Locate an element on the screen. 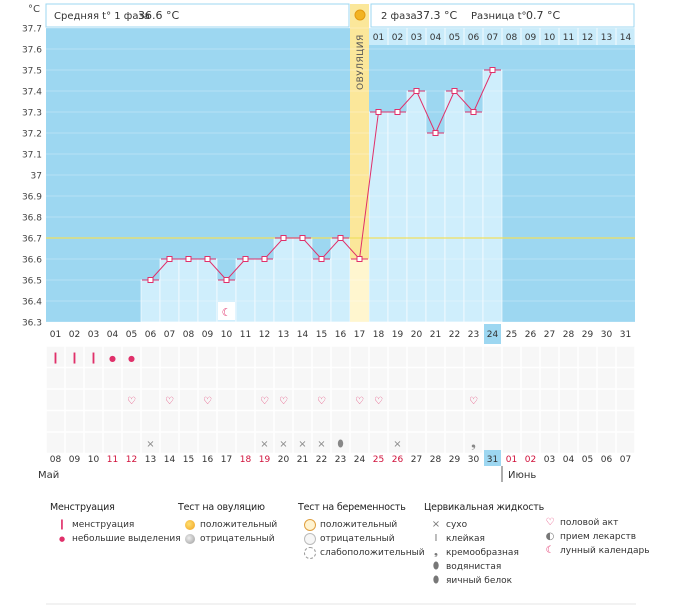 The image size is (675, 608). y-tick-label: 36.3 is located at coordinates (32, 324).